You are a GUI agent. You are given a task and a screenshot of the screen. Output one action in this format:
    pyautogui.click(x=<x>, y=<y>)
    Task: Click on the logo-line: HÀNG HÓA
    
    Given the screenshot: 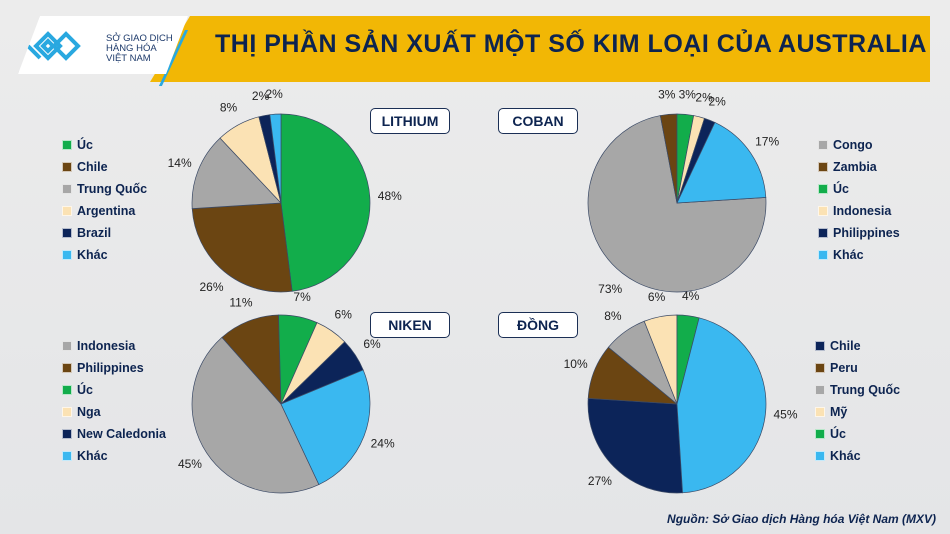 What is the action you would take?
    pyautogui.click(x=131, y=48)
    